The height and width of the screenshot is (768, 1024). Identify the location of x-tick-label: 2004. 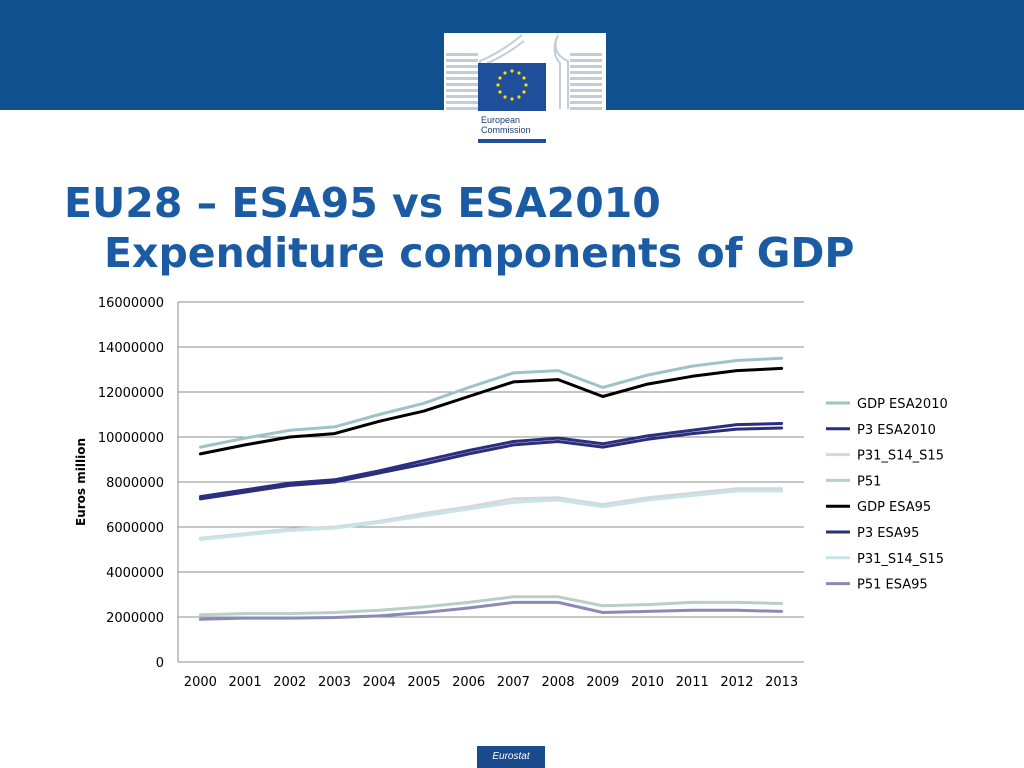
(379, 682).